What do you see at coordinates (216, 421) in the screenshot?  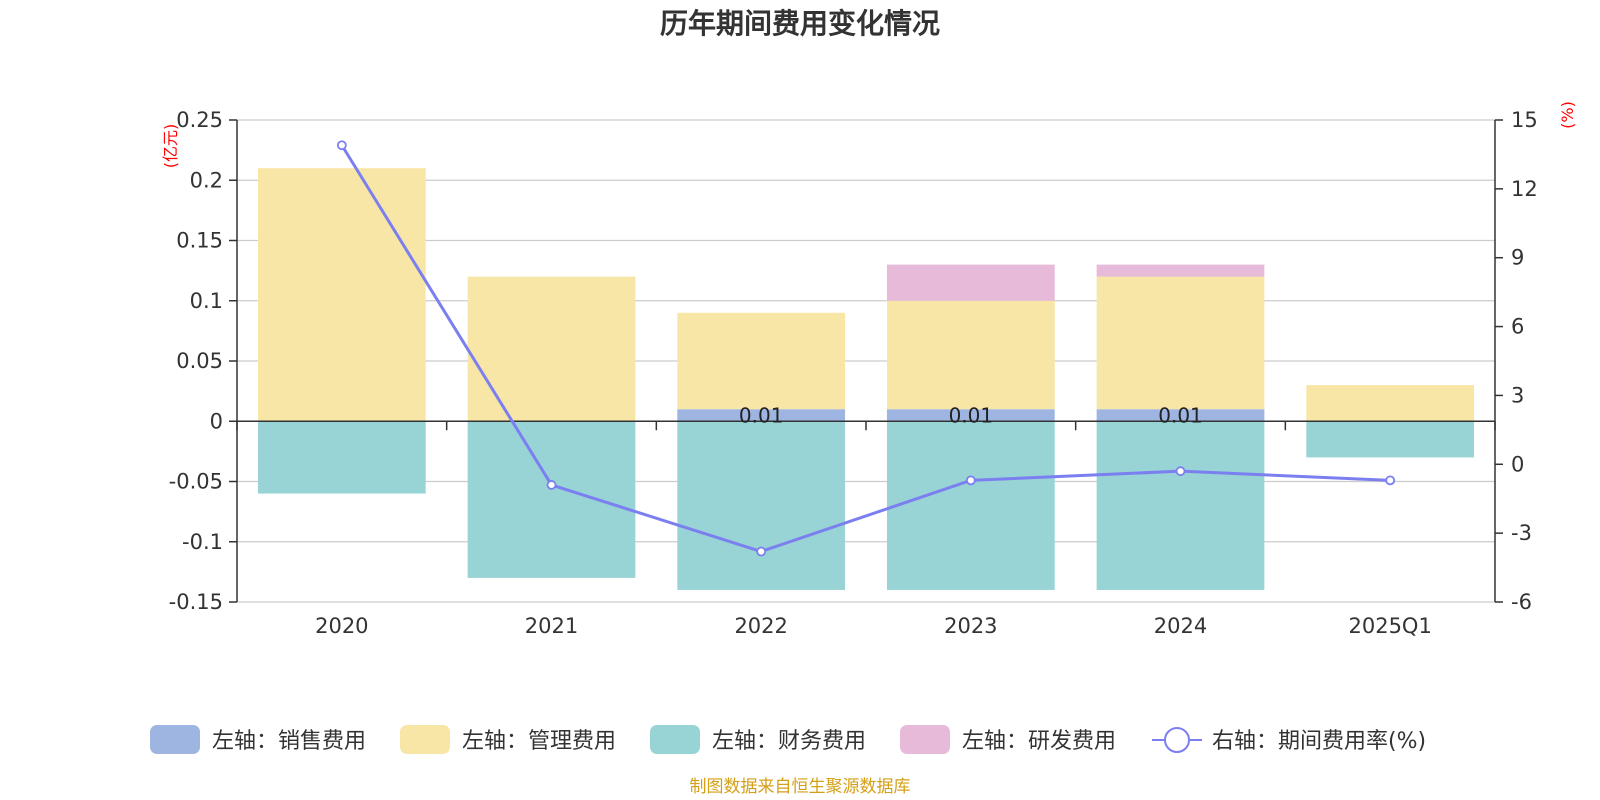 I see `left-tick-label: 0` at bounding box center [216, 421].